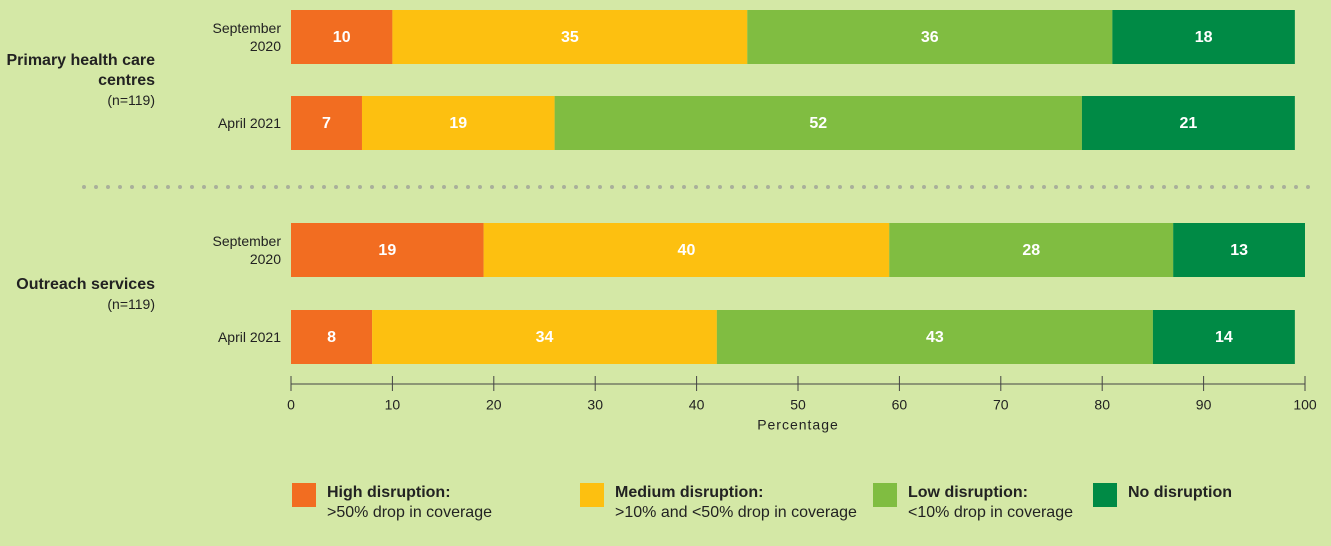 The height and width of the screenshot is (546, 1331). I want to click on x-tick-label: 40, so click(697, 405).